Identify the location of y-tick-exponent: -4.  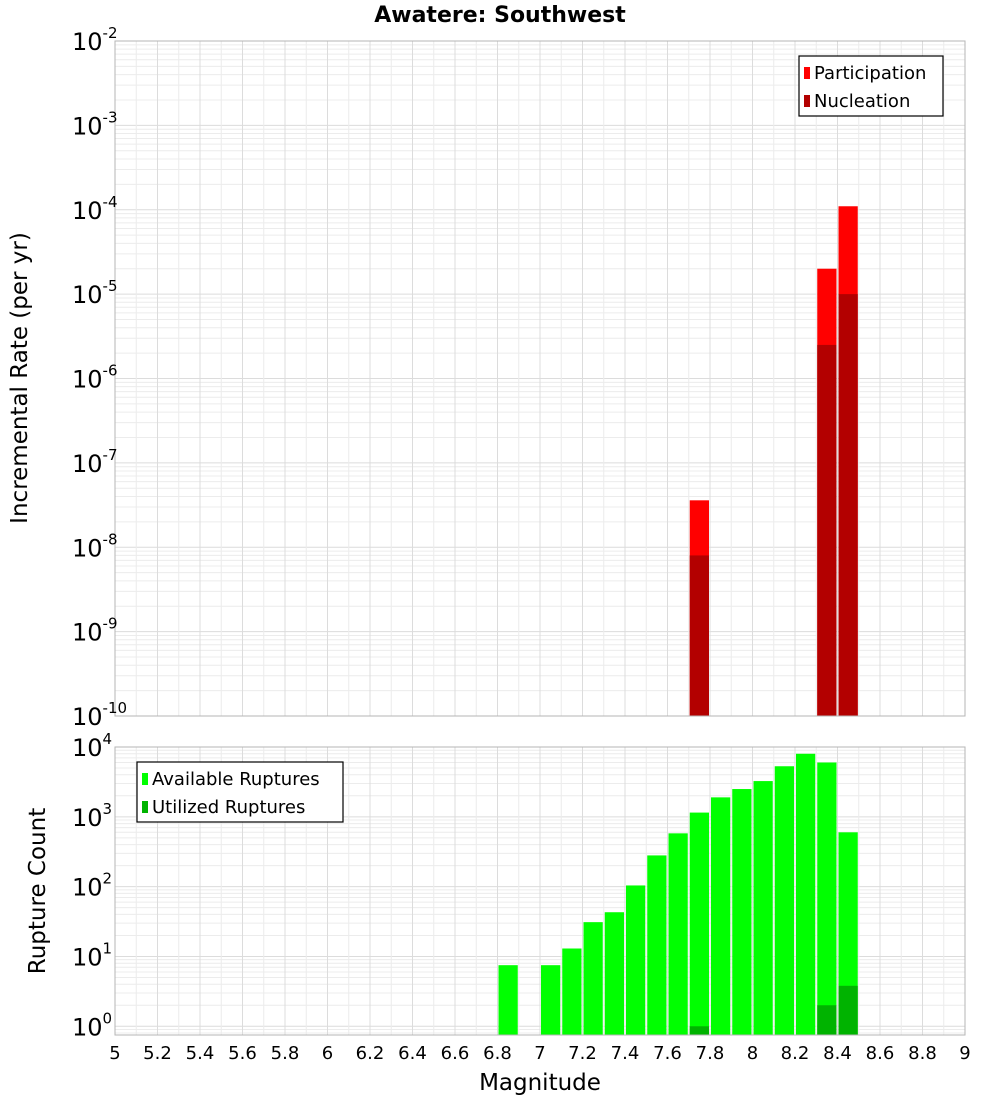
(110, 202).